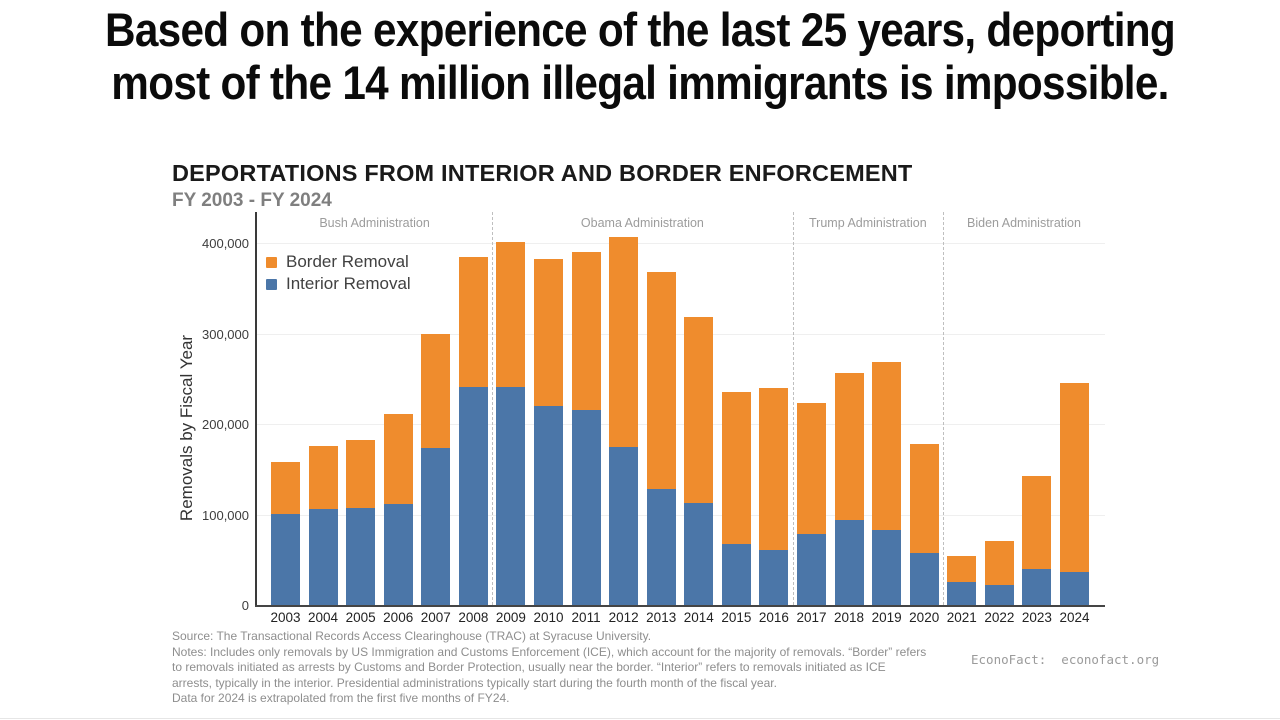  Describe the element at coordinates (398, 459) in the screenshot. I see `bar-2006-border` at that location.